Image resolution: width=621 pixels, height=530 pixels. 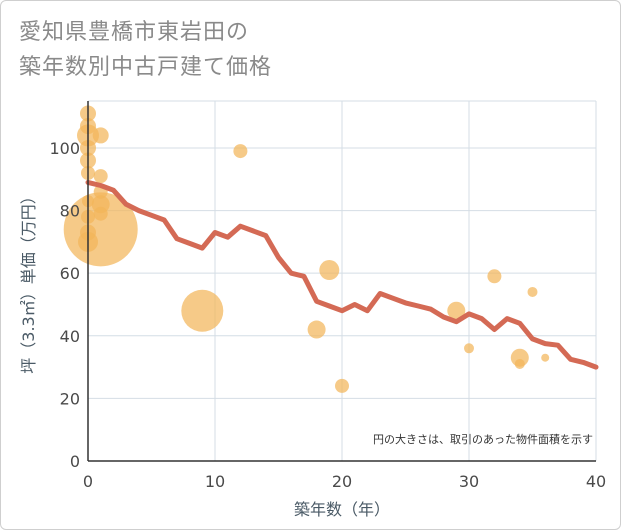 I want to click on x-tick-label: 40, so click(x=596, y=481).